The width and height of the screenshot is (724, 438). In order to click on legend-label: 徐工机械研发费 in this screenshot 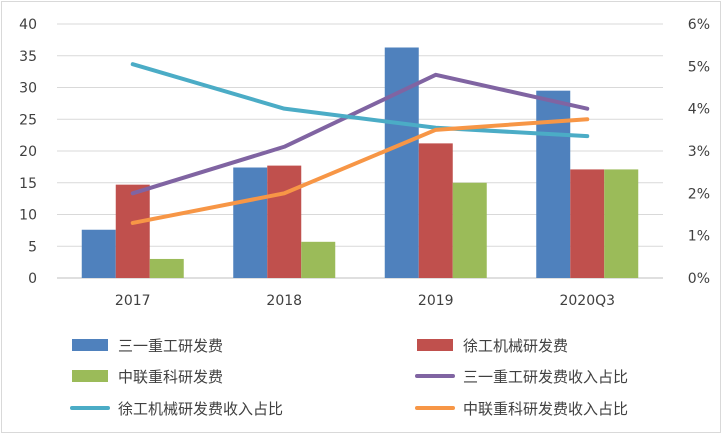, I will do `click(515, 346)`.